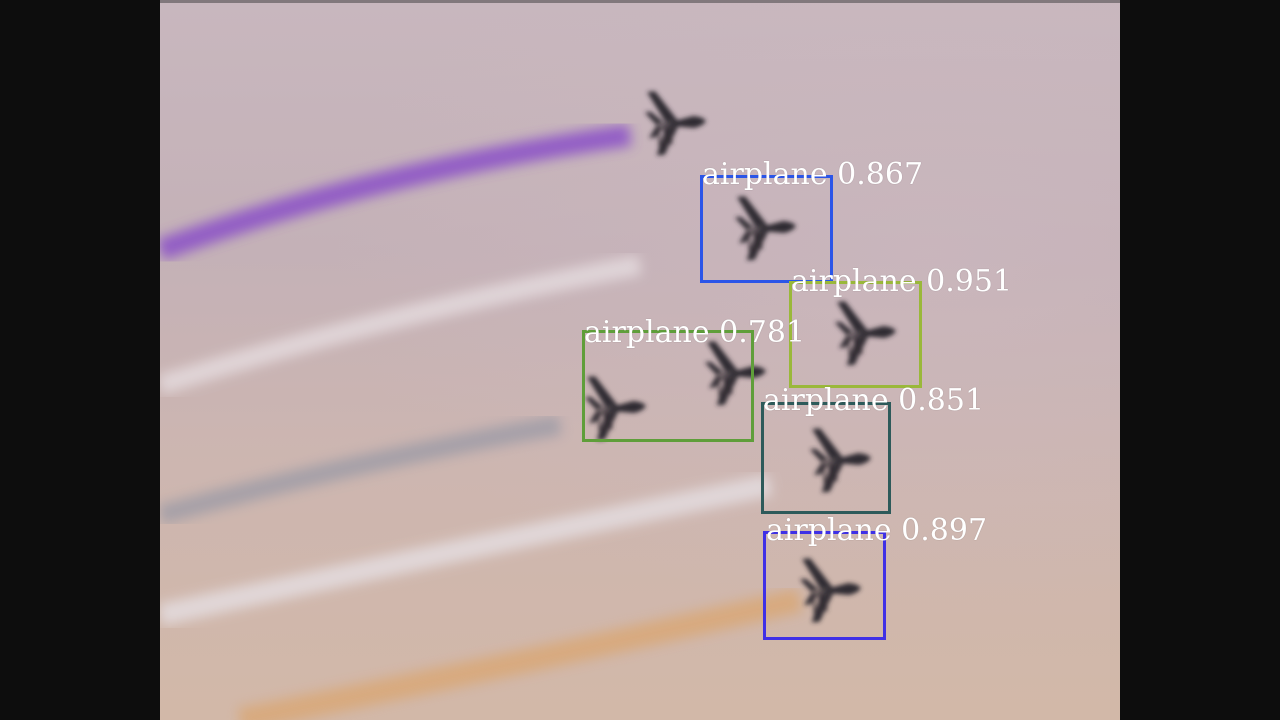  I want to click on detection-label: airplane 0.851, so click(873, 401).